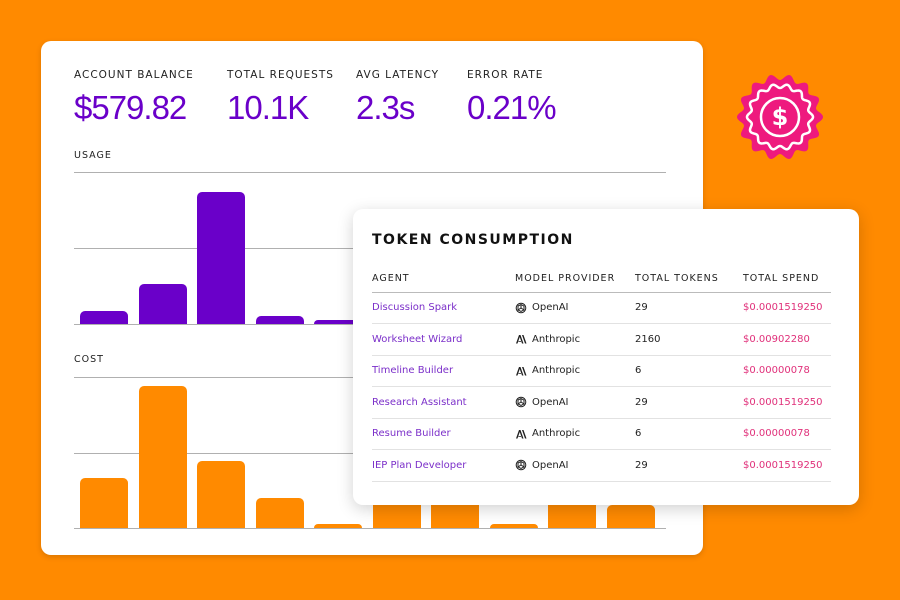 The height and width of the screenshot is (600, 900). I want to click on stat-value: 2.3s, so click(385, 107).